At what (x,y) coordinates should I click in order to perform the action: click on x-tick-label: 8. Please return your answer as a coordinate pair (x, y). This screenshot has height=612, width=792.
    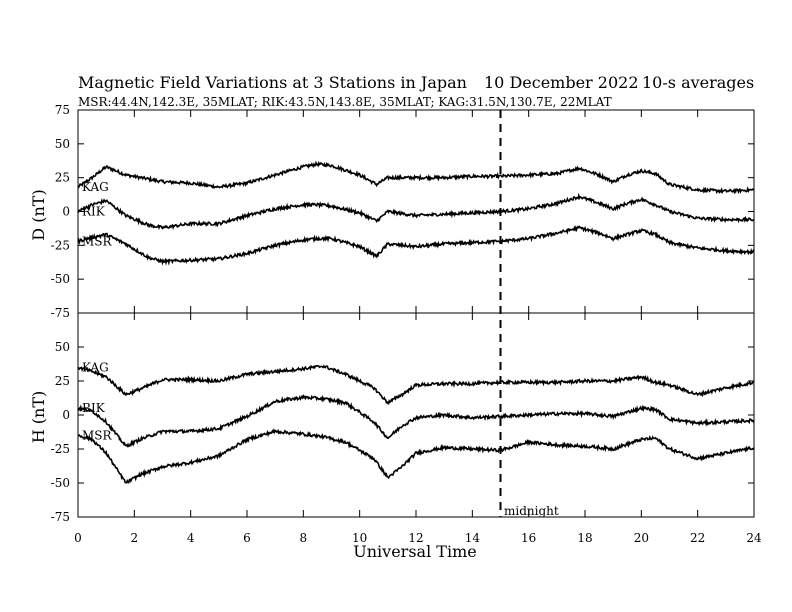
    Looking at the image, I should click on (304, 538).